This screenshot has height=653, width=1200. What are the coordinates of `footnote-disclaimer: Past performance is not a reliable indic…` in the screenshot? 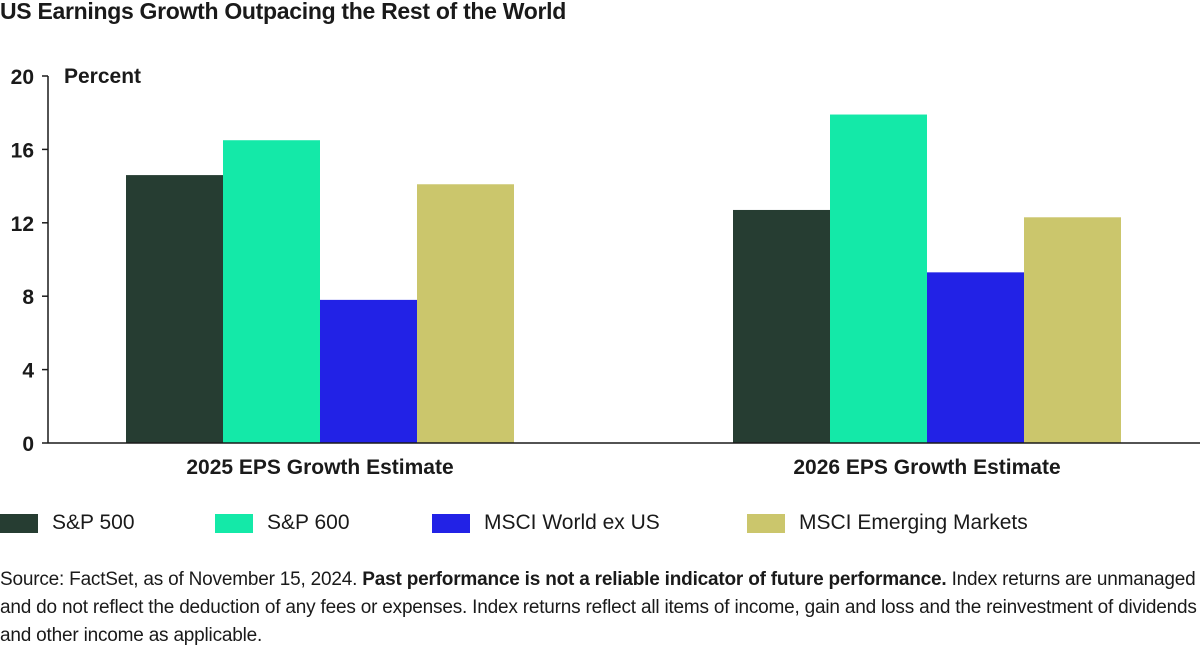 It's located at (654, 579).